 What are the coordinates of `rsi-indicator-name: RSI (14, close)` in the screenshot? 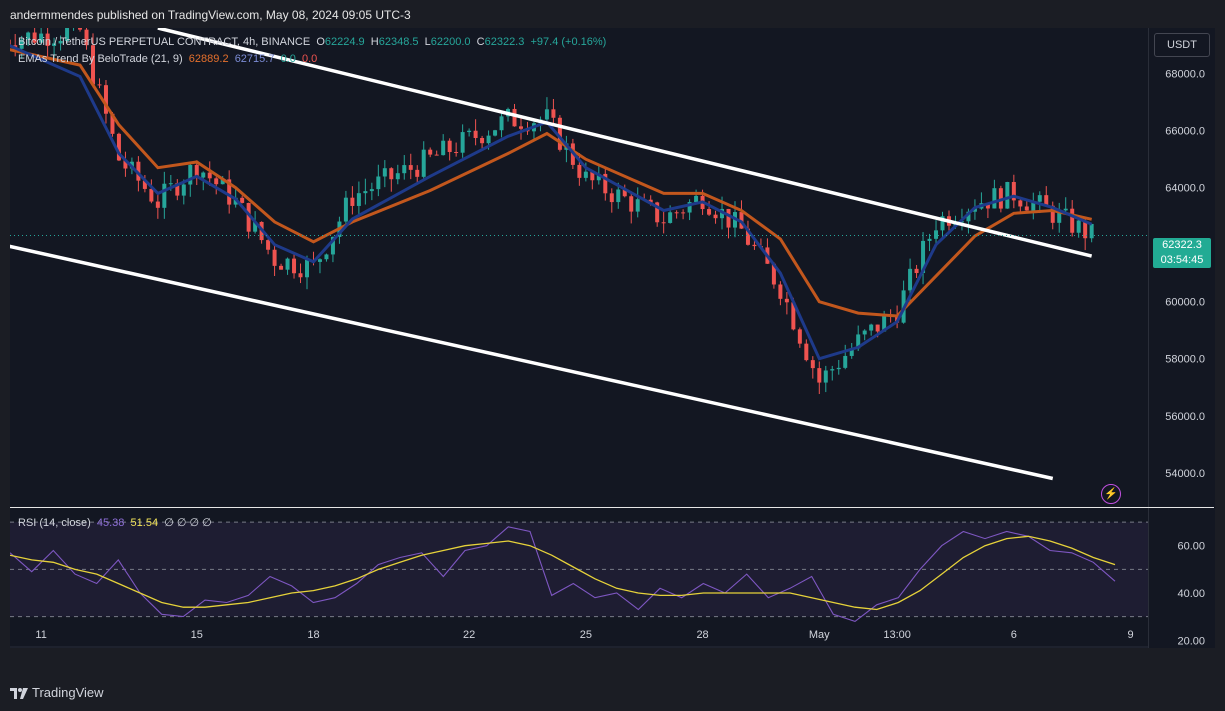 It's located at (54, 523).